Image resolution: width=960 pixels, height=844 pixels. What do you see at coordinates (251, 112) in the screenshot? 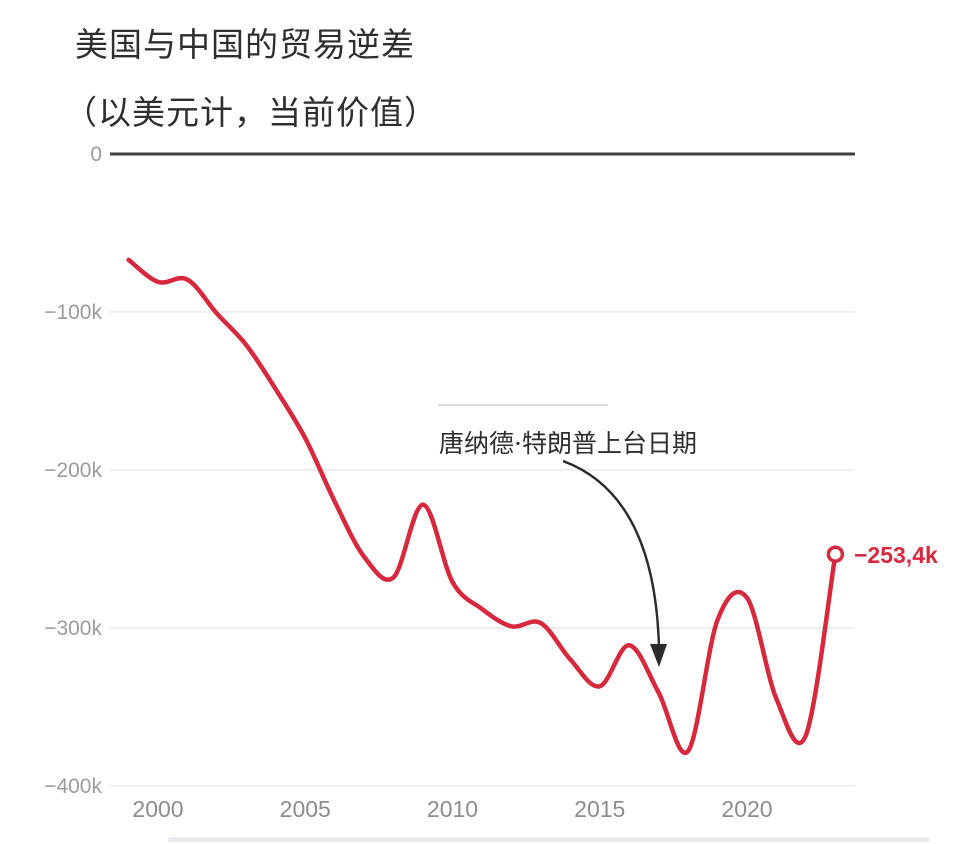
I see `chart-subtitle: （以美元计，当前价值）` at bounding box center [251, 112].